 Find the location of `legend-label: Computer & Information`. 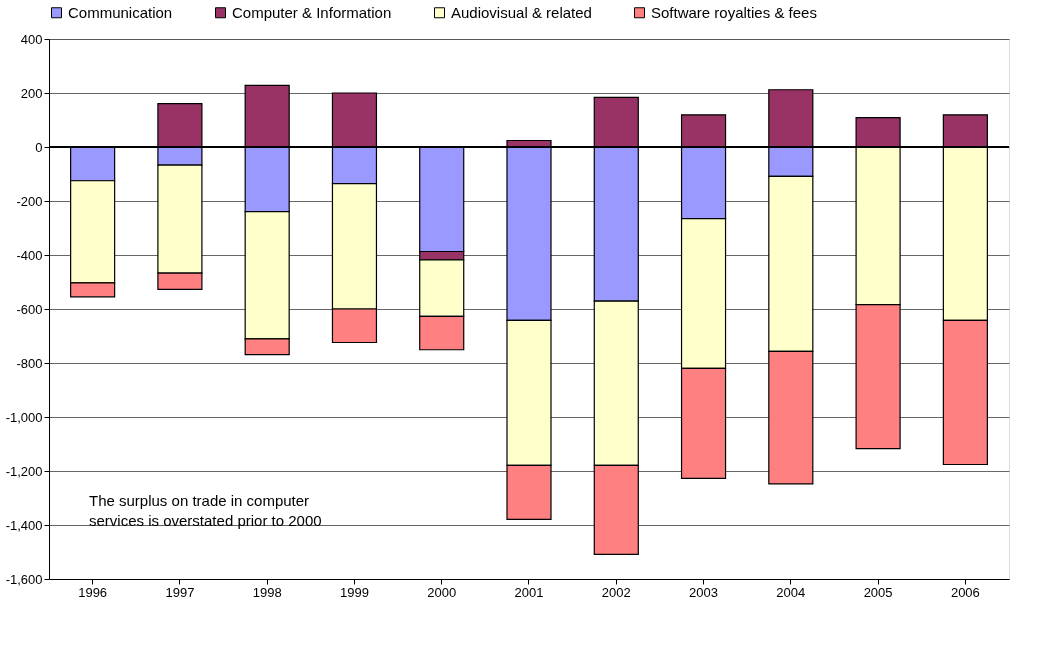

legend-label: Computer & Information is located at coordinates (312, 12).